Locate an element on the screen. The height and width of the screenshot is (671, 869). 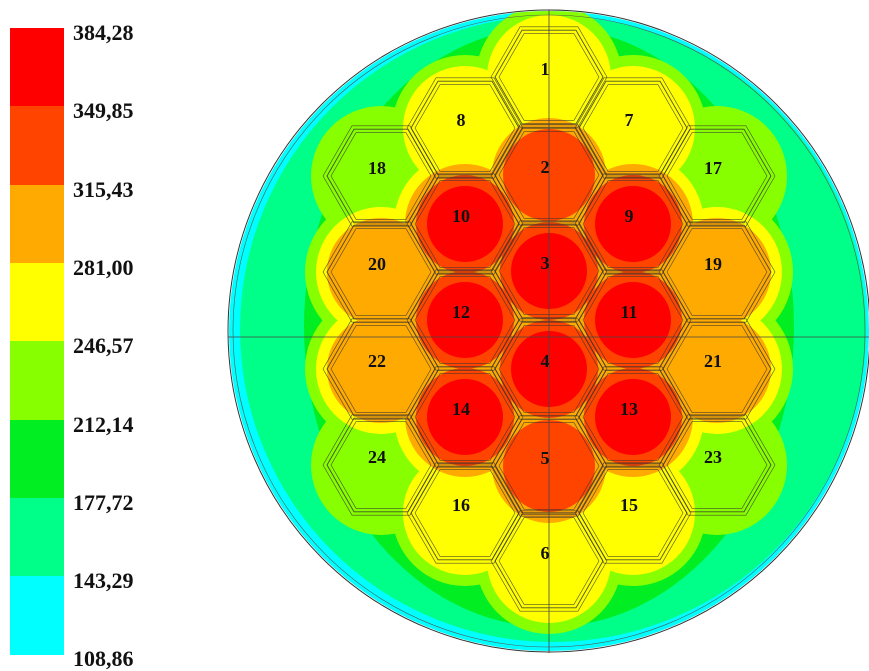
legend-value-label: 212,14 is located at coordinates (103, 424).